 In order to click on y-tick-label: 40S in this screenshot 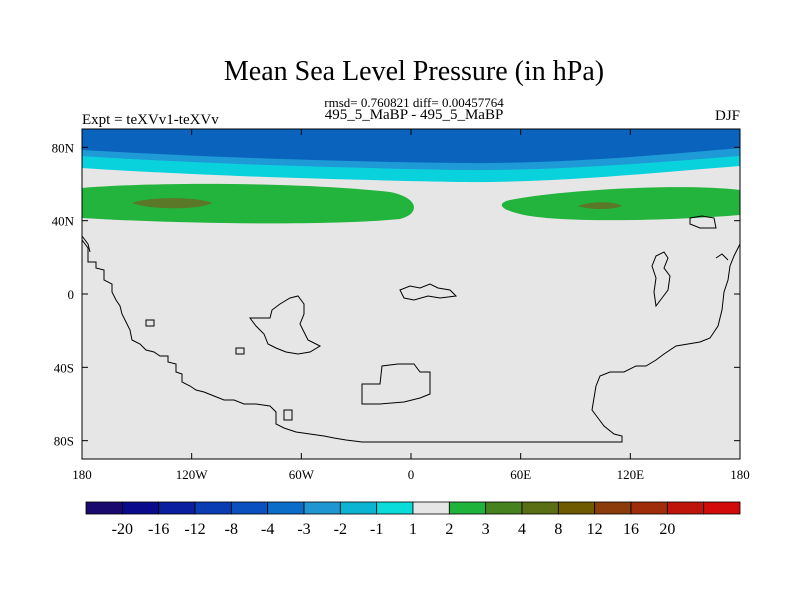, I will do `click(64, 367)`.